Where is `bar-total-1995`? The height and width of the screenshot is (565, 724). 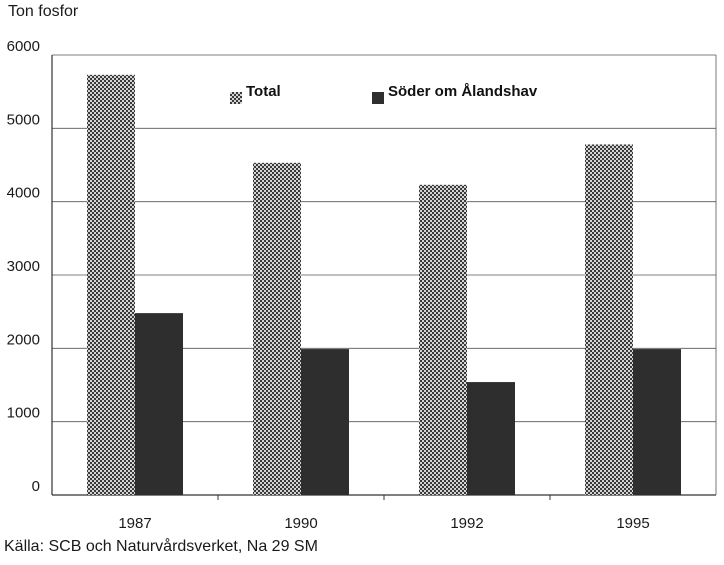
bar-total-1995 is located at coordinates (609, 319).